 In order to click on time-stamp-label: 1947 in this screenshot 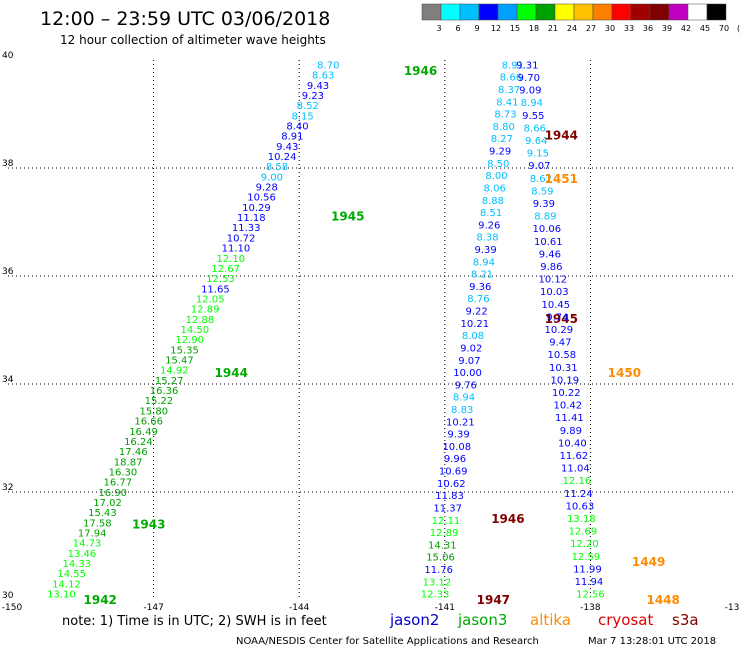, I will do `click(493, 600)`.